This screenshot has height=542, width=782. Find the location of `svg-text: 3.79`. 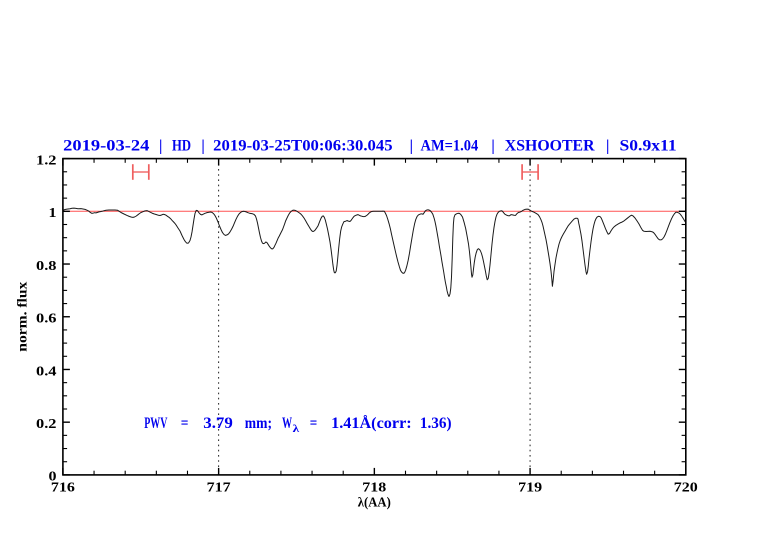

svg-text: 3.79 is located at coordinates (218, 423).